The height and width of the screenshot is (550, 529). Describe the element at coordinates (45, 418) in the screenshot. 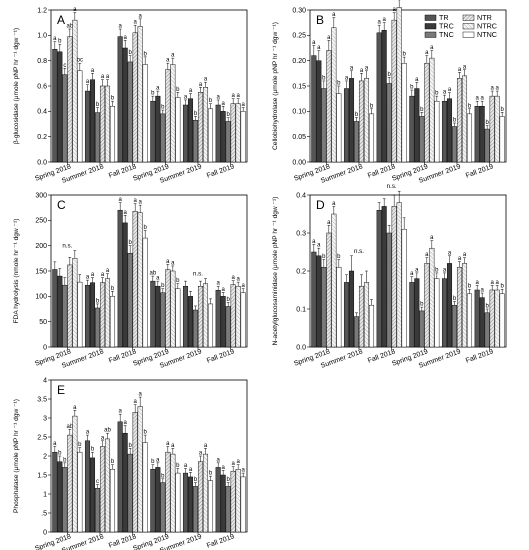

I see `y-tick-label: 3` at that location.